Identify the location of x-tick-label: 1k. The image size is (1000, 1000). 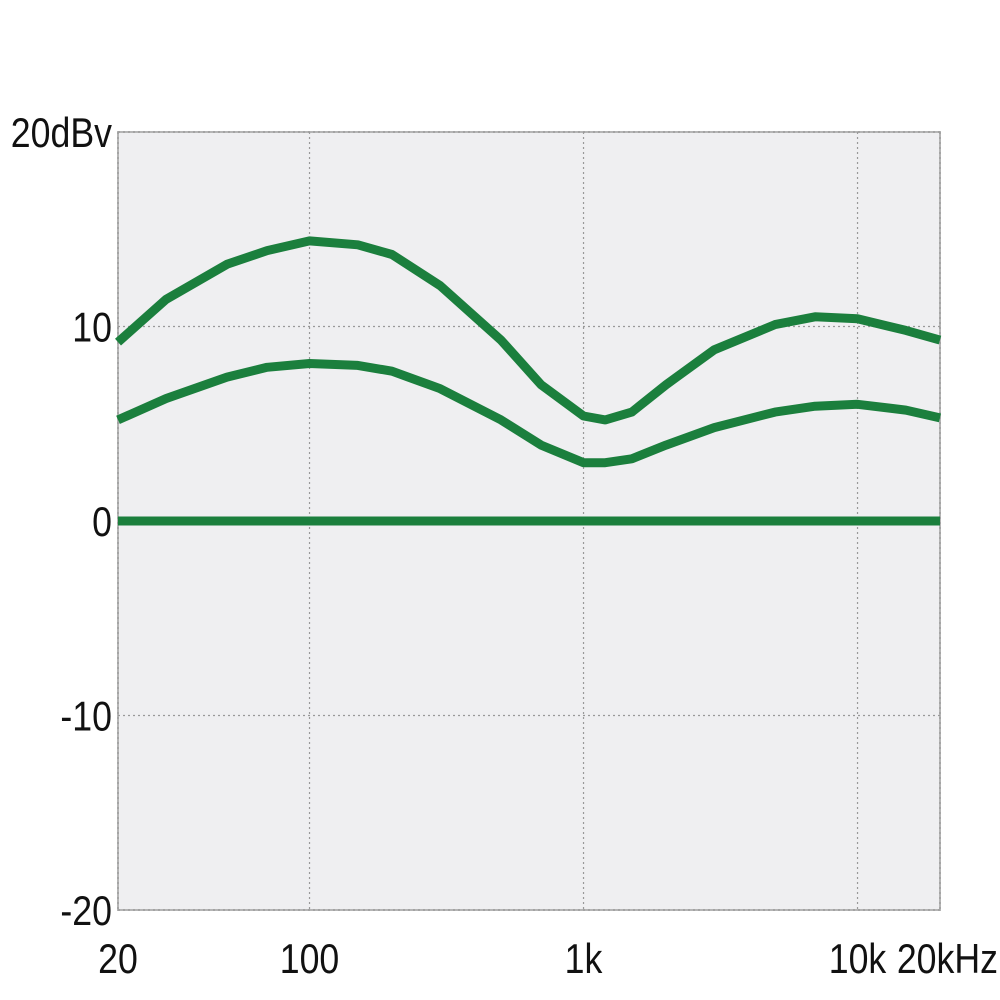
(584, 959).